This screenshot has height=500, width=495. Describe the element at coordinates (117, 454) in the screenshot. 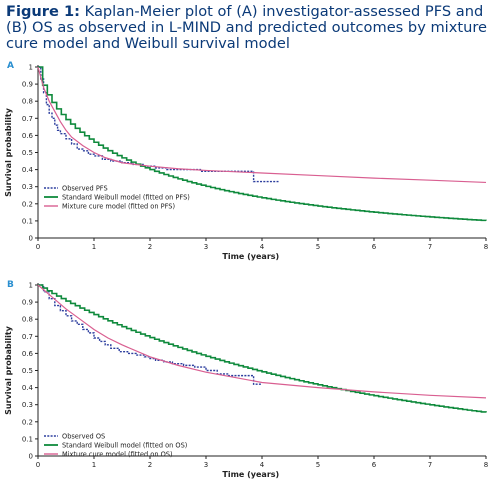

I see `legend-entry: Mixture cure model (fitted on OS)` at that location.